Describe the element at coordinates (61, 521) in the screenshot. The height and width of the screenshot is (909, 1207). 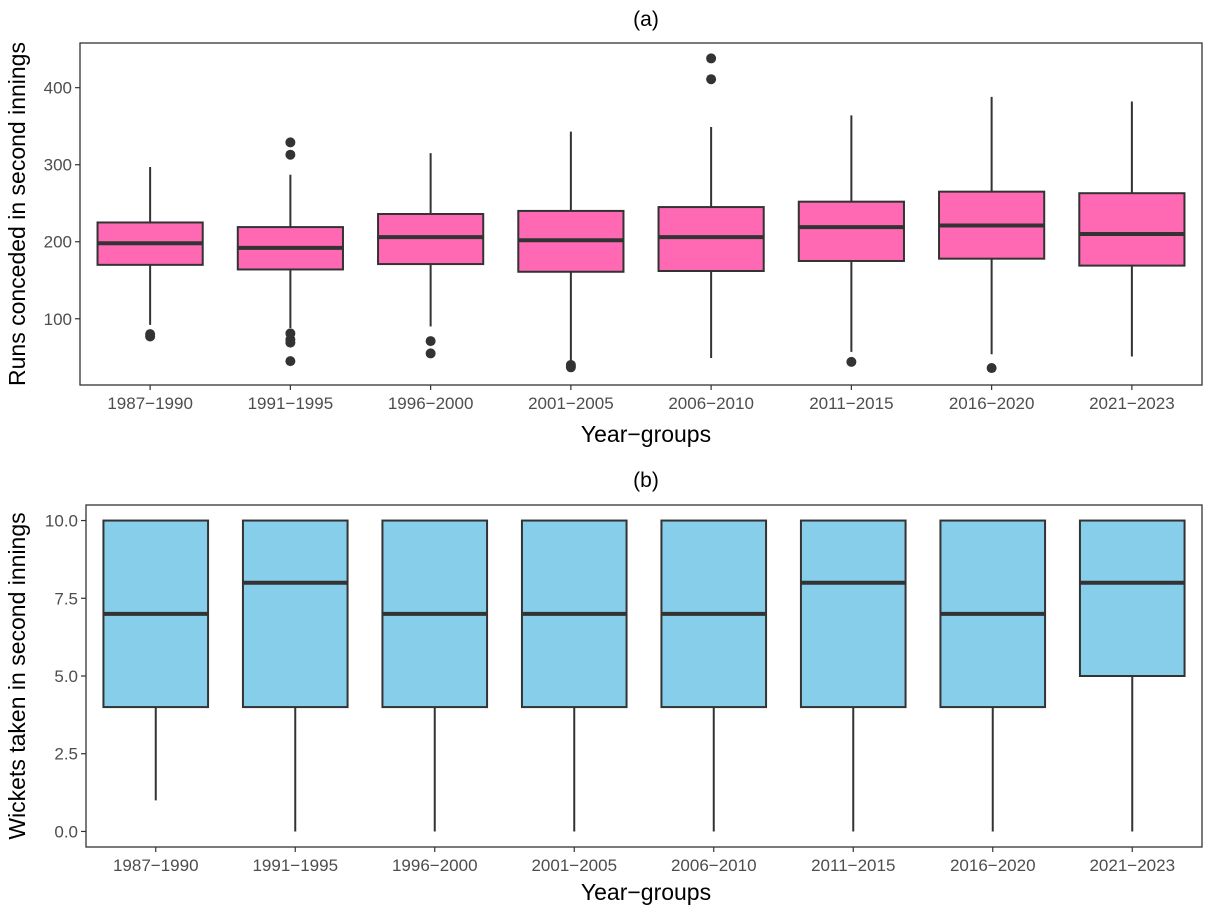
I see `panel-b-y-tick-label: 10.0` at that location.